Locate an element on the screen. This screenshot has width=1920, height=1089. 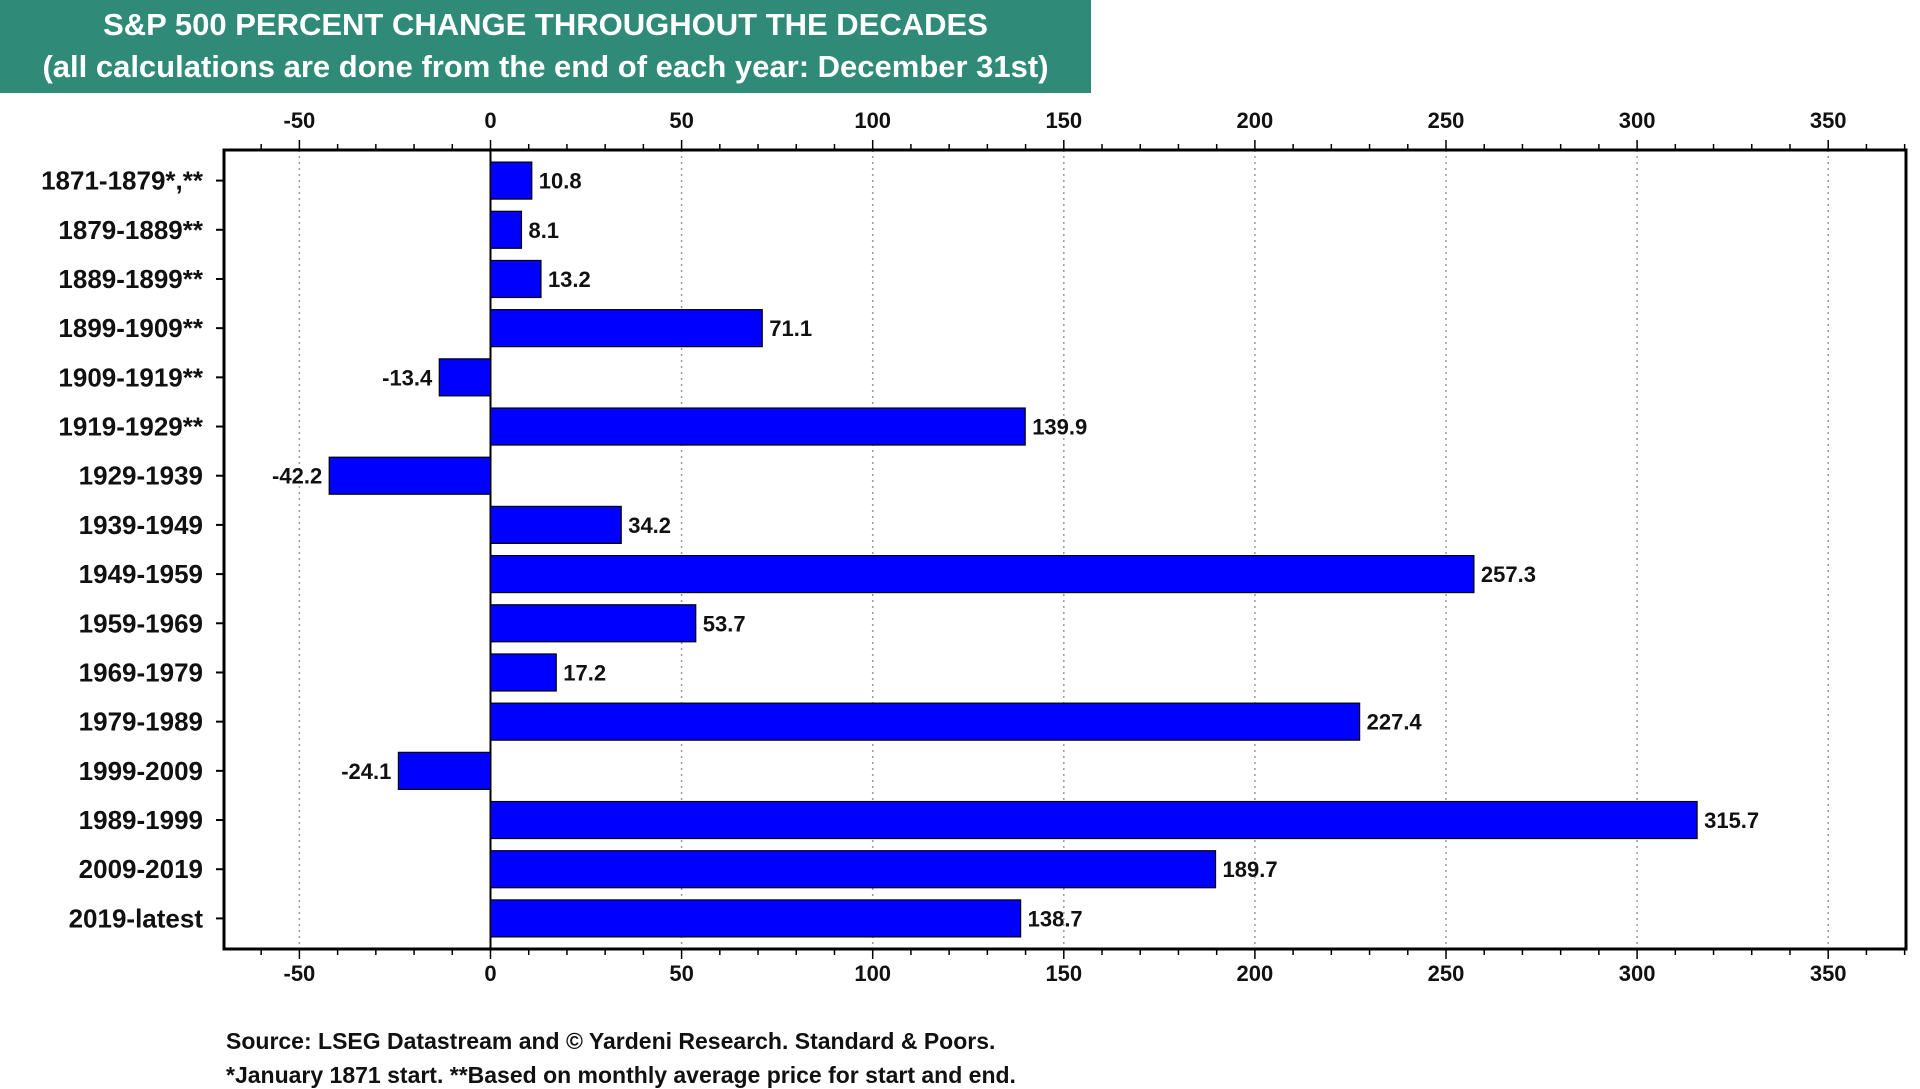
category-label: 1999-2009 is located at coordinates (141, 771).